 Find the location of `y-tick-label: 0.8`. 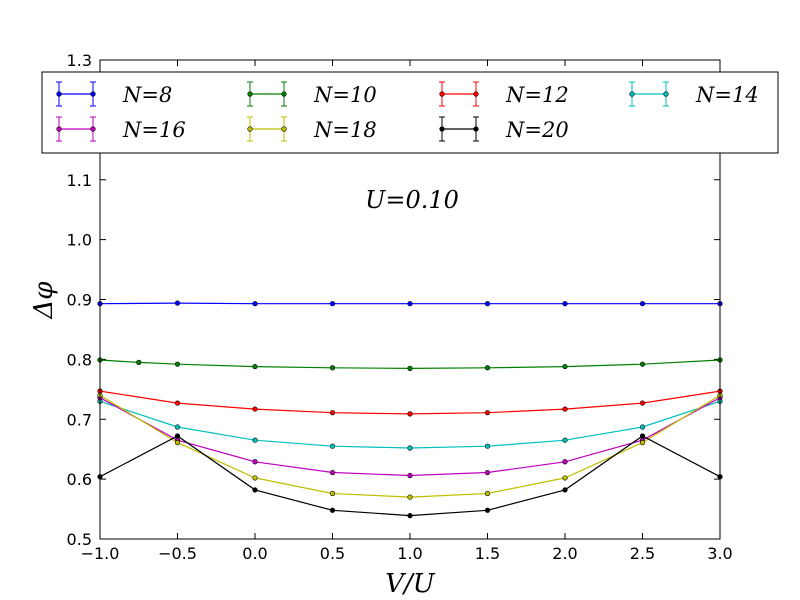

y-tick-label: 0.8 is located at coordinates (79, 359).